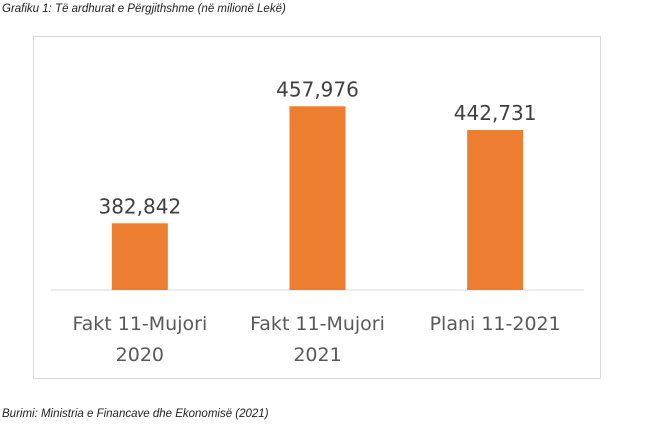 Image resolution: width=645 pixels, height=429 pixels. I want to click on category-label-1-line-2: 2020, so click(140, 355).